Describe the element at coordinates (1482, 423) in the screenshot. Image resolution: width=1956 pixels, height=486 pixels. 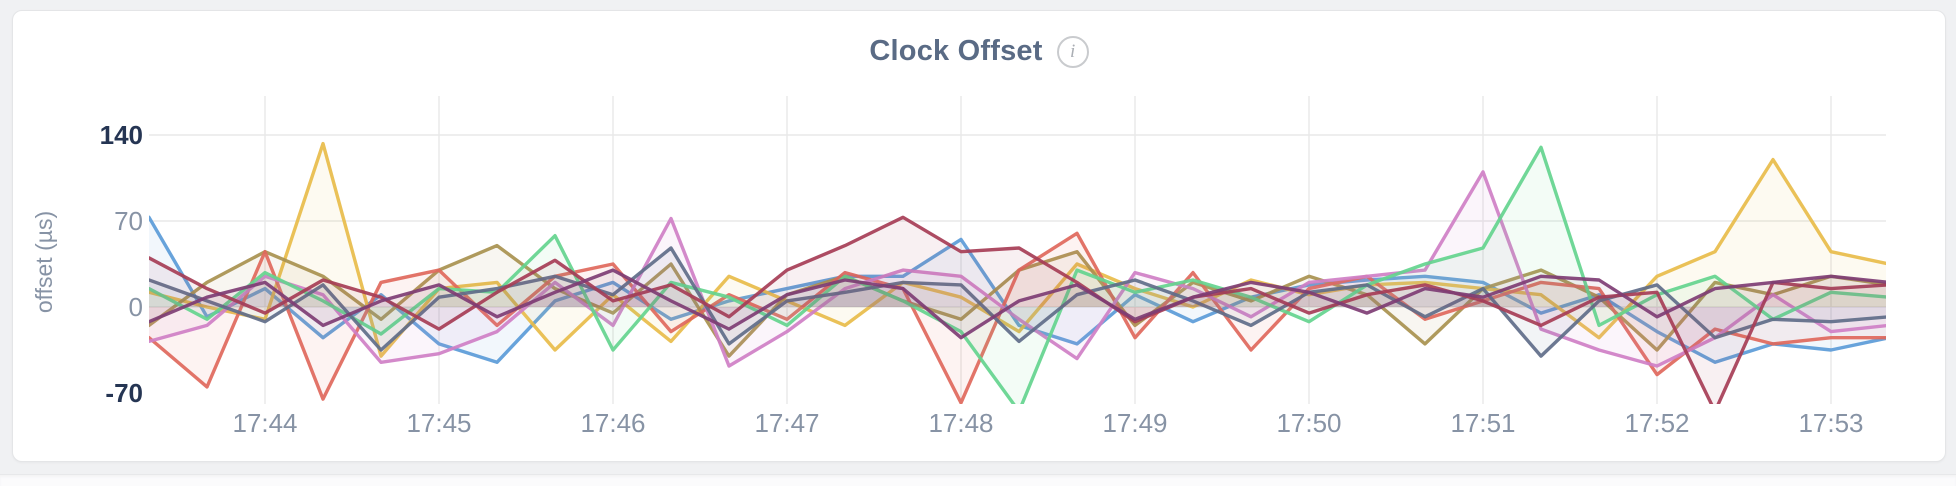
I see `svg-text: 17:51` at that location.